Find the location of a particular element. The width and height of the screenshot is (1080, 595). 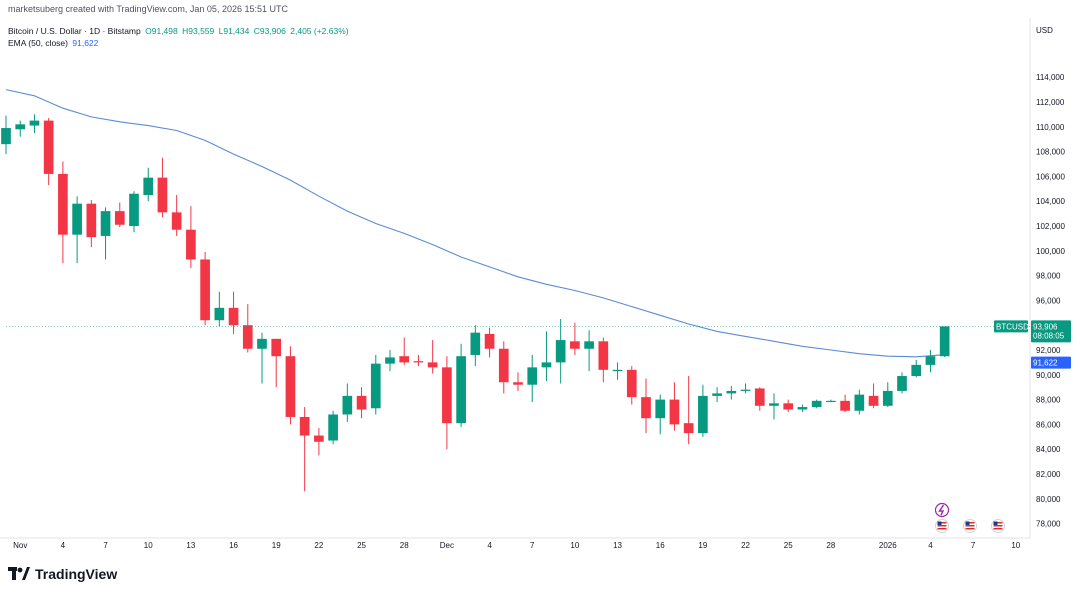

x-tick-label: 19 is located at coordinates (702, 545).